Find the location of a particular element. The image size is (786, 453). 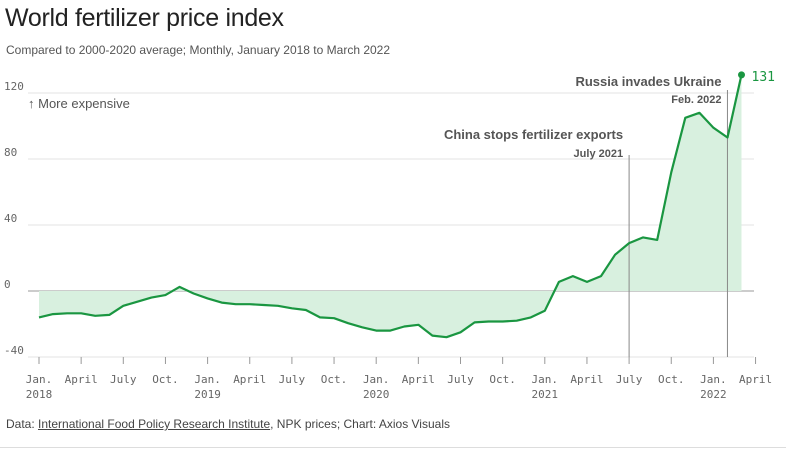

x-tick-year: 2022 is located at coordinates (713, 394).